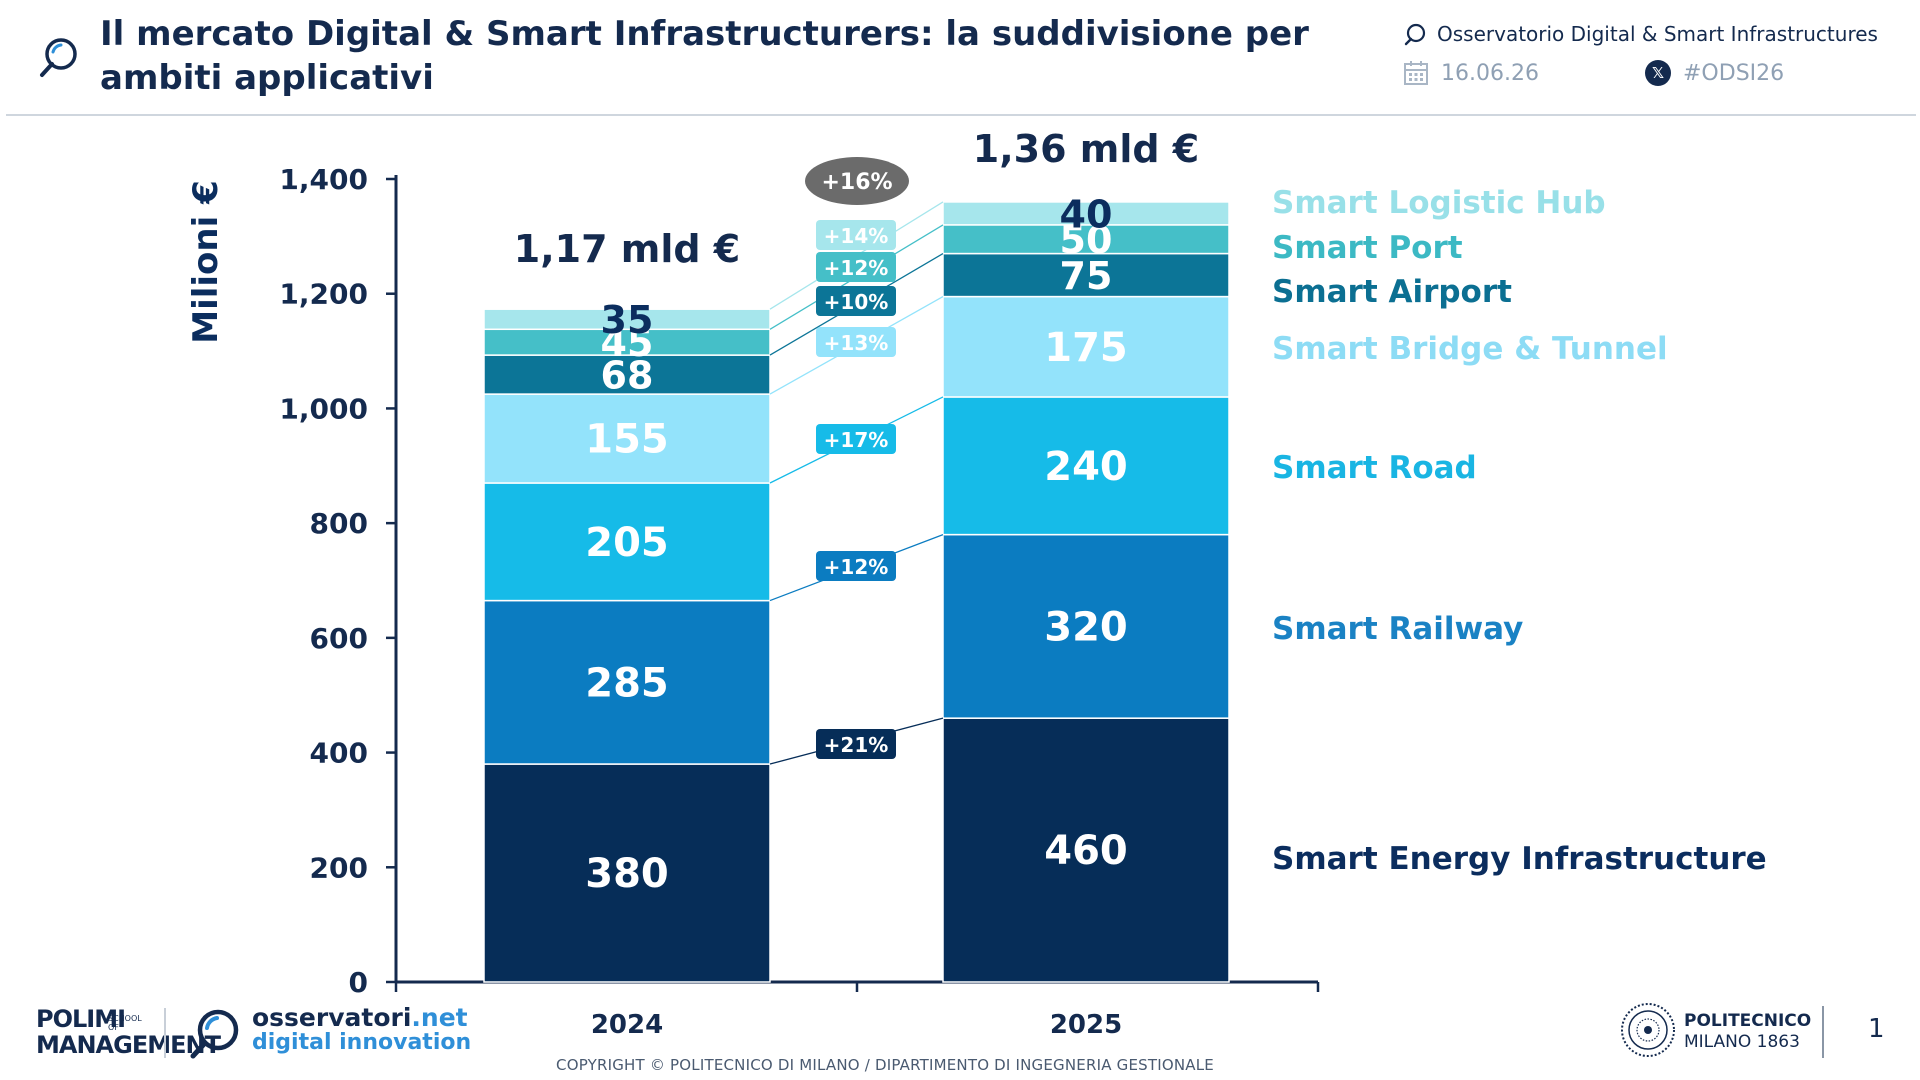  I want to click on bar-value-label-3-1: 175, so click(1086, 348).